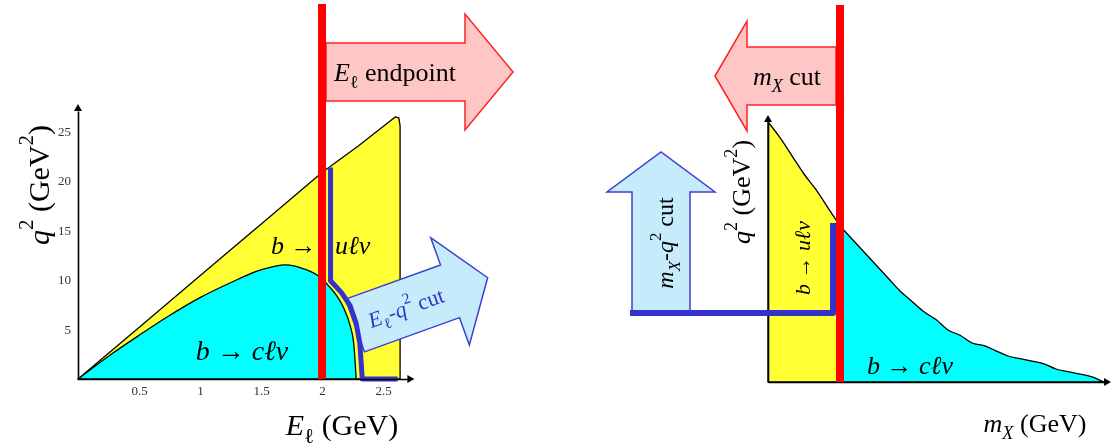  Describe the element at coordinates (64, 181) in the screenshot. I see `y-tick-label: 20` at that location.